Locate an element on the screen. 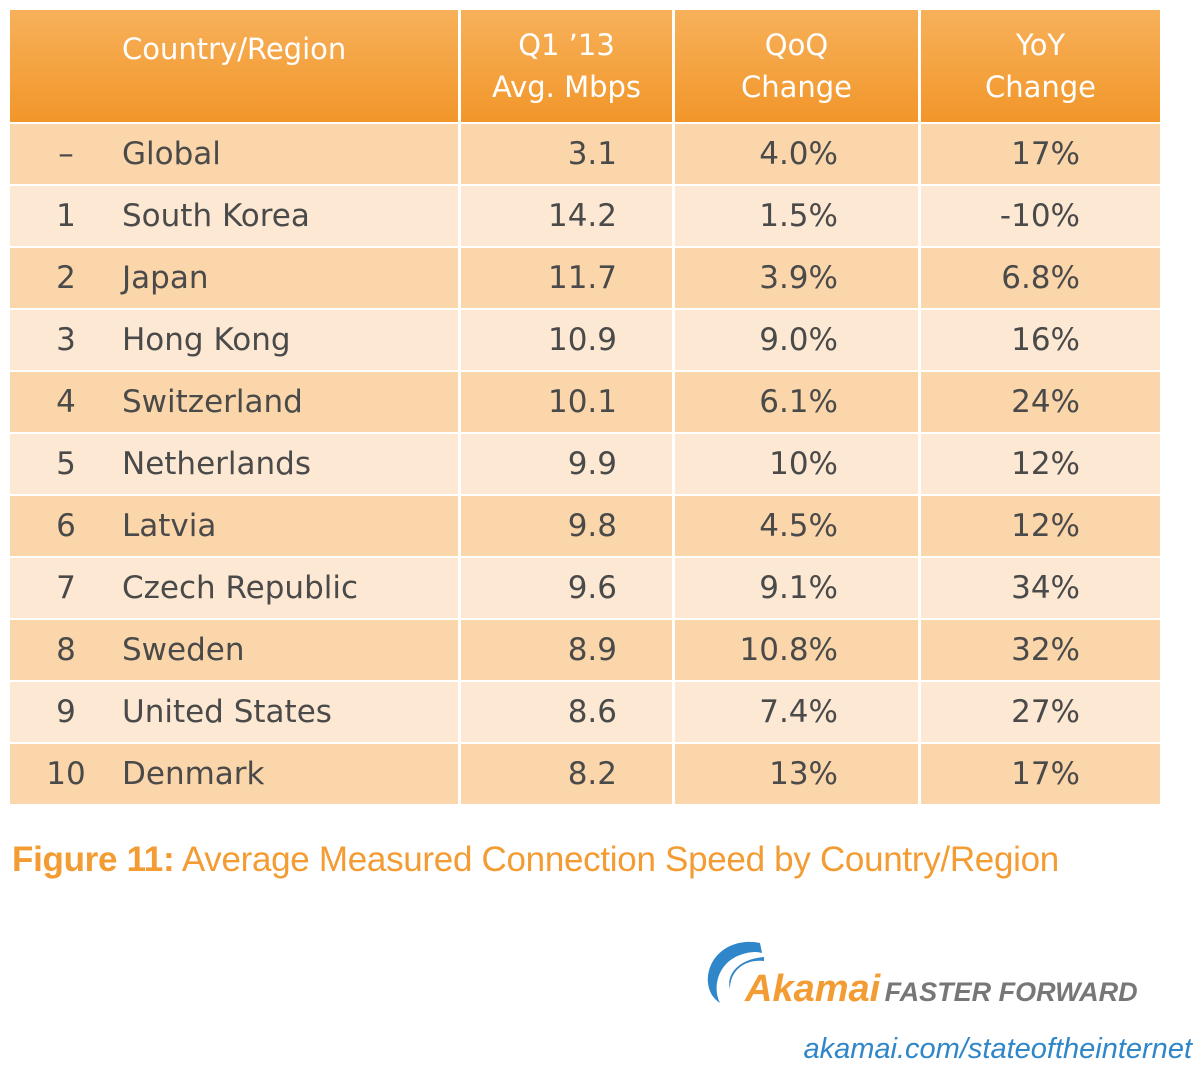 This screenshot has width=1200, height=1079. value: 10.8% is located at coordinates (788, 650).